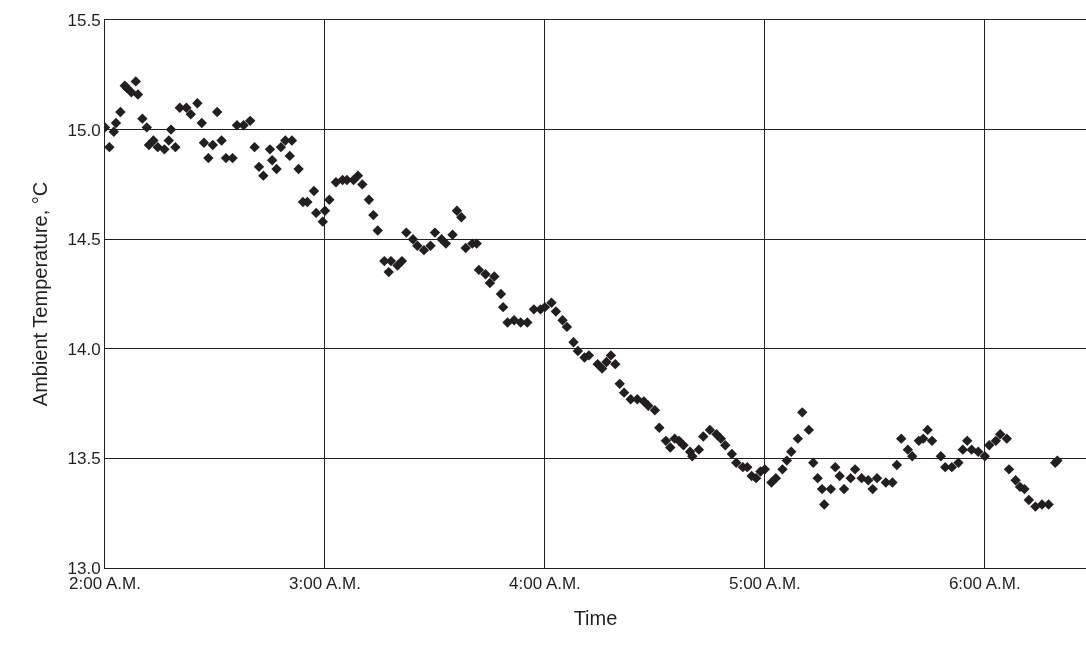  What do you see at coordinates (545, 584) in the screenshot?
I see `x-tick-label: 4:00 A.M.` at bounding box center [545, 584].